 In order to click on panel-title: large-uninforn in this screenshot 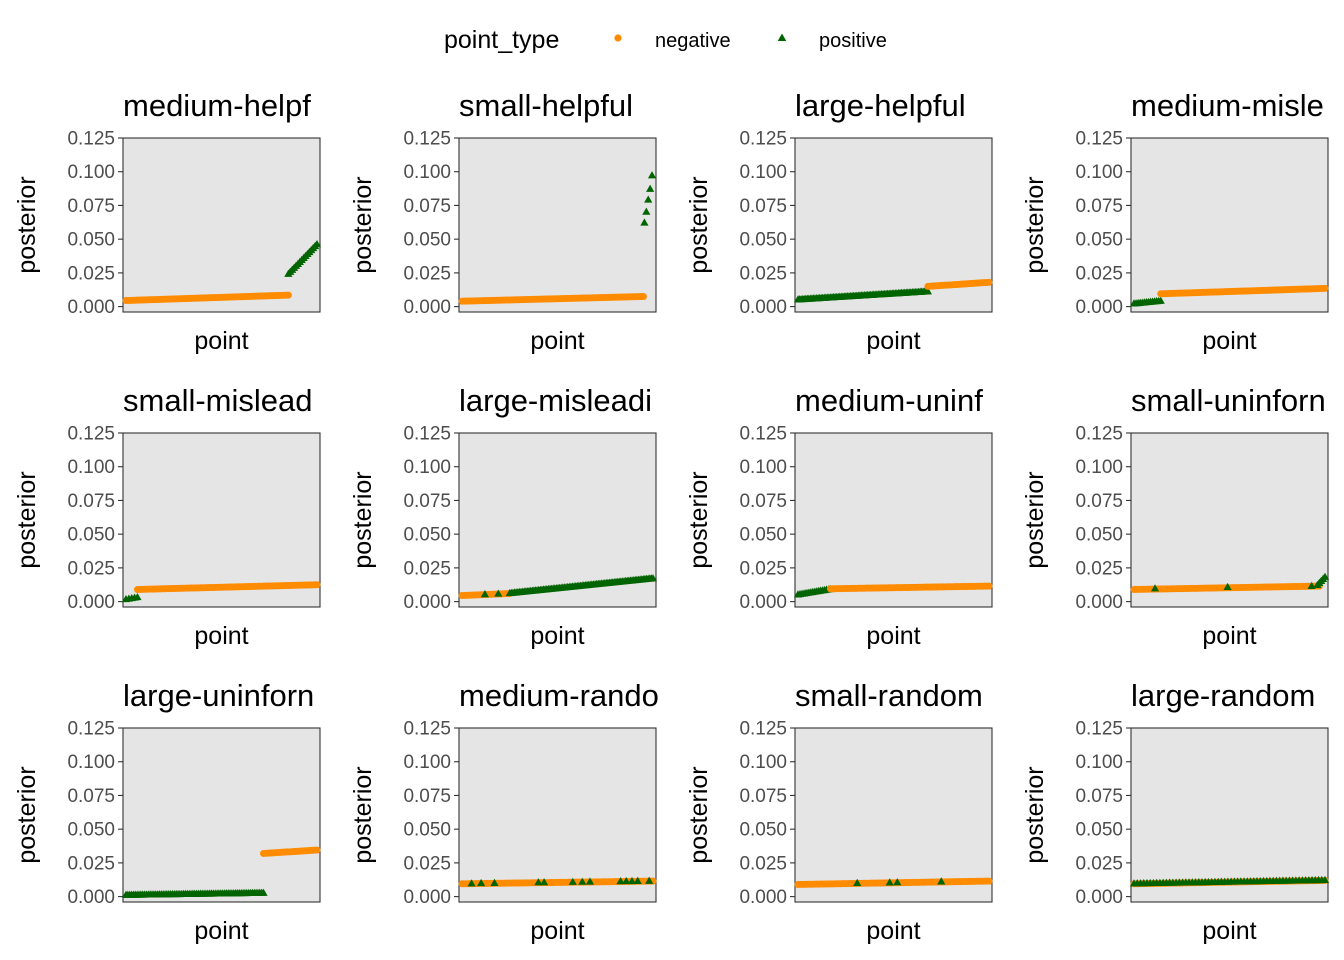, I will do `click(218, 695)`.